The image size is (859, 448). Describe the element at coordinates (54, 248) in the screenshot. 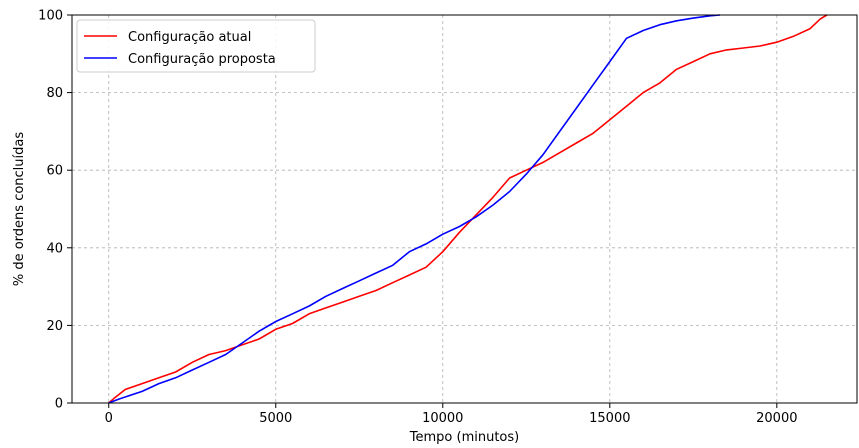

I see `y-tick-label: 40` at that location.